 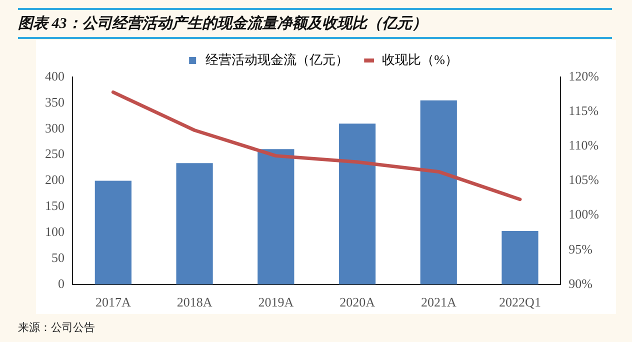 I want to click on chart-title: 图表 43：公司经营活动产生的现金流量净额及收现比（亿元）, so click(x=222, y=24).